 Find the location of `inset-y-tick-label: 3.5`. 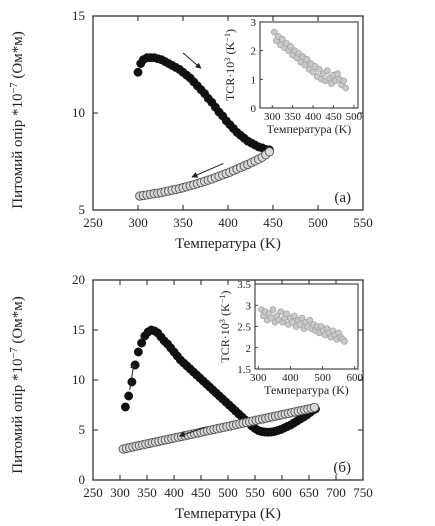

inset-y-tick-label: 3.5 is located at coordinates (244, 285).